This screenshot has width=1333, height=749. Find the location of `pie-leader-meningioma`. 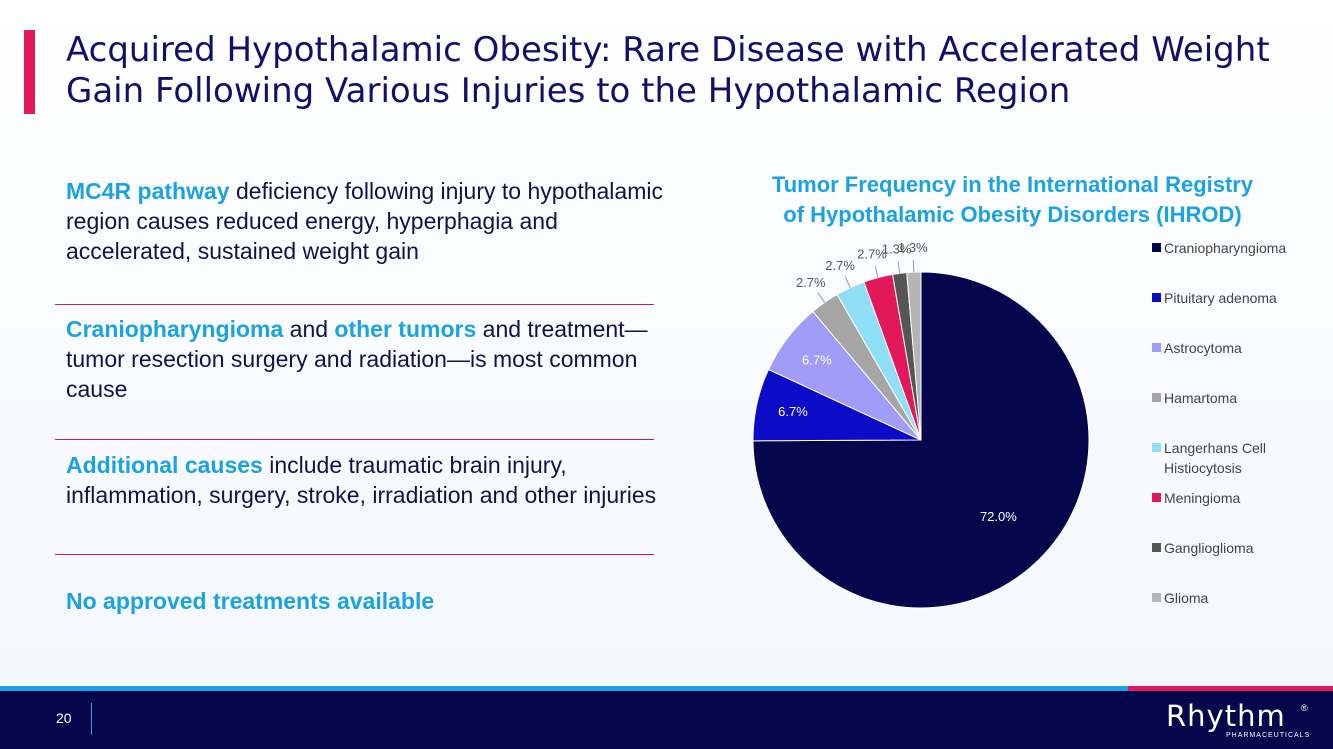

pie-leader-meningioma is located at coordinates (876, 271).